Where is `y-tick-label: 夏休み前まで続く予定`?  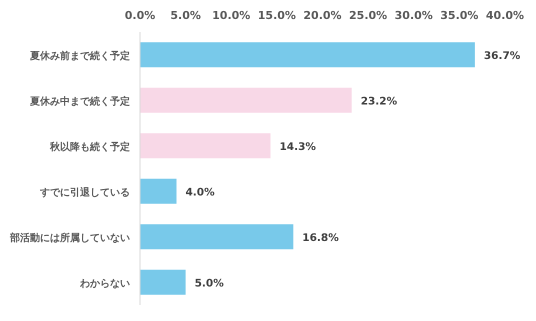
y-tick-label: 夏休み前まで続く予定 is located at coordinates (79, 56).